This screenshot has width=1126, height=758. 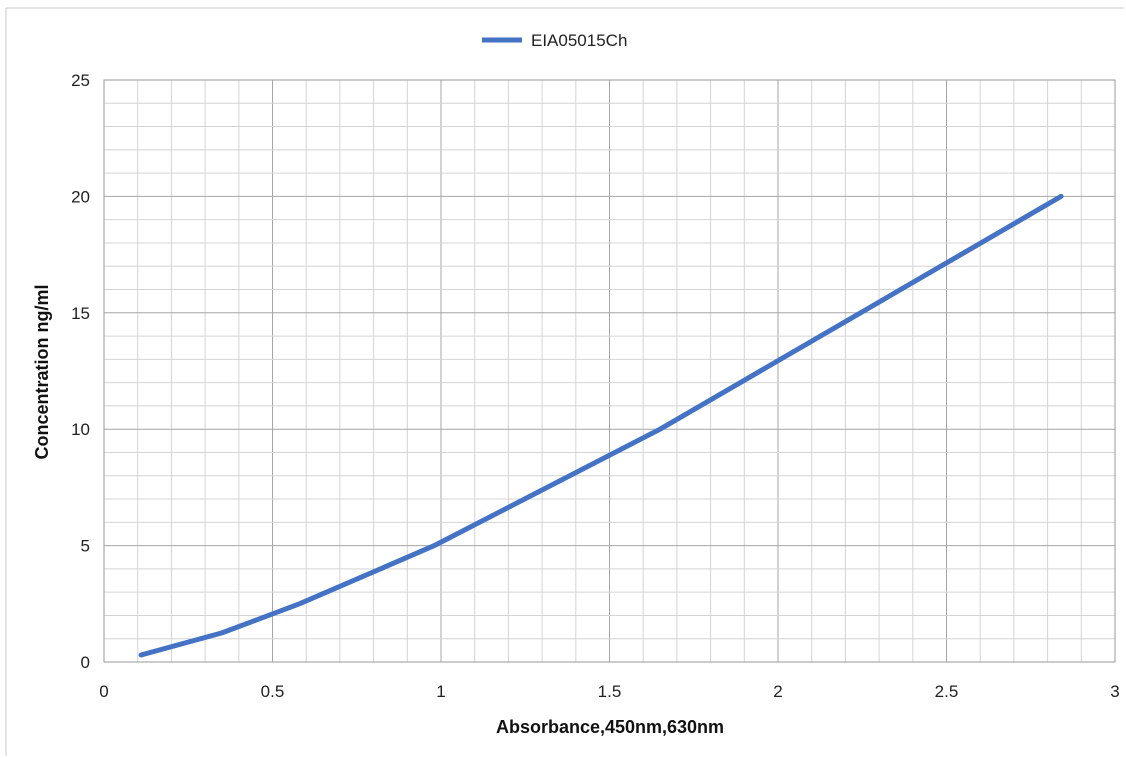 I want to click on x-tick-label: 2.5, so click(x=947, y=691).